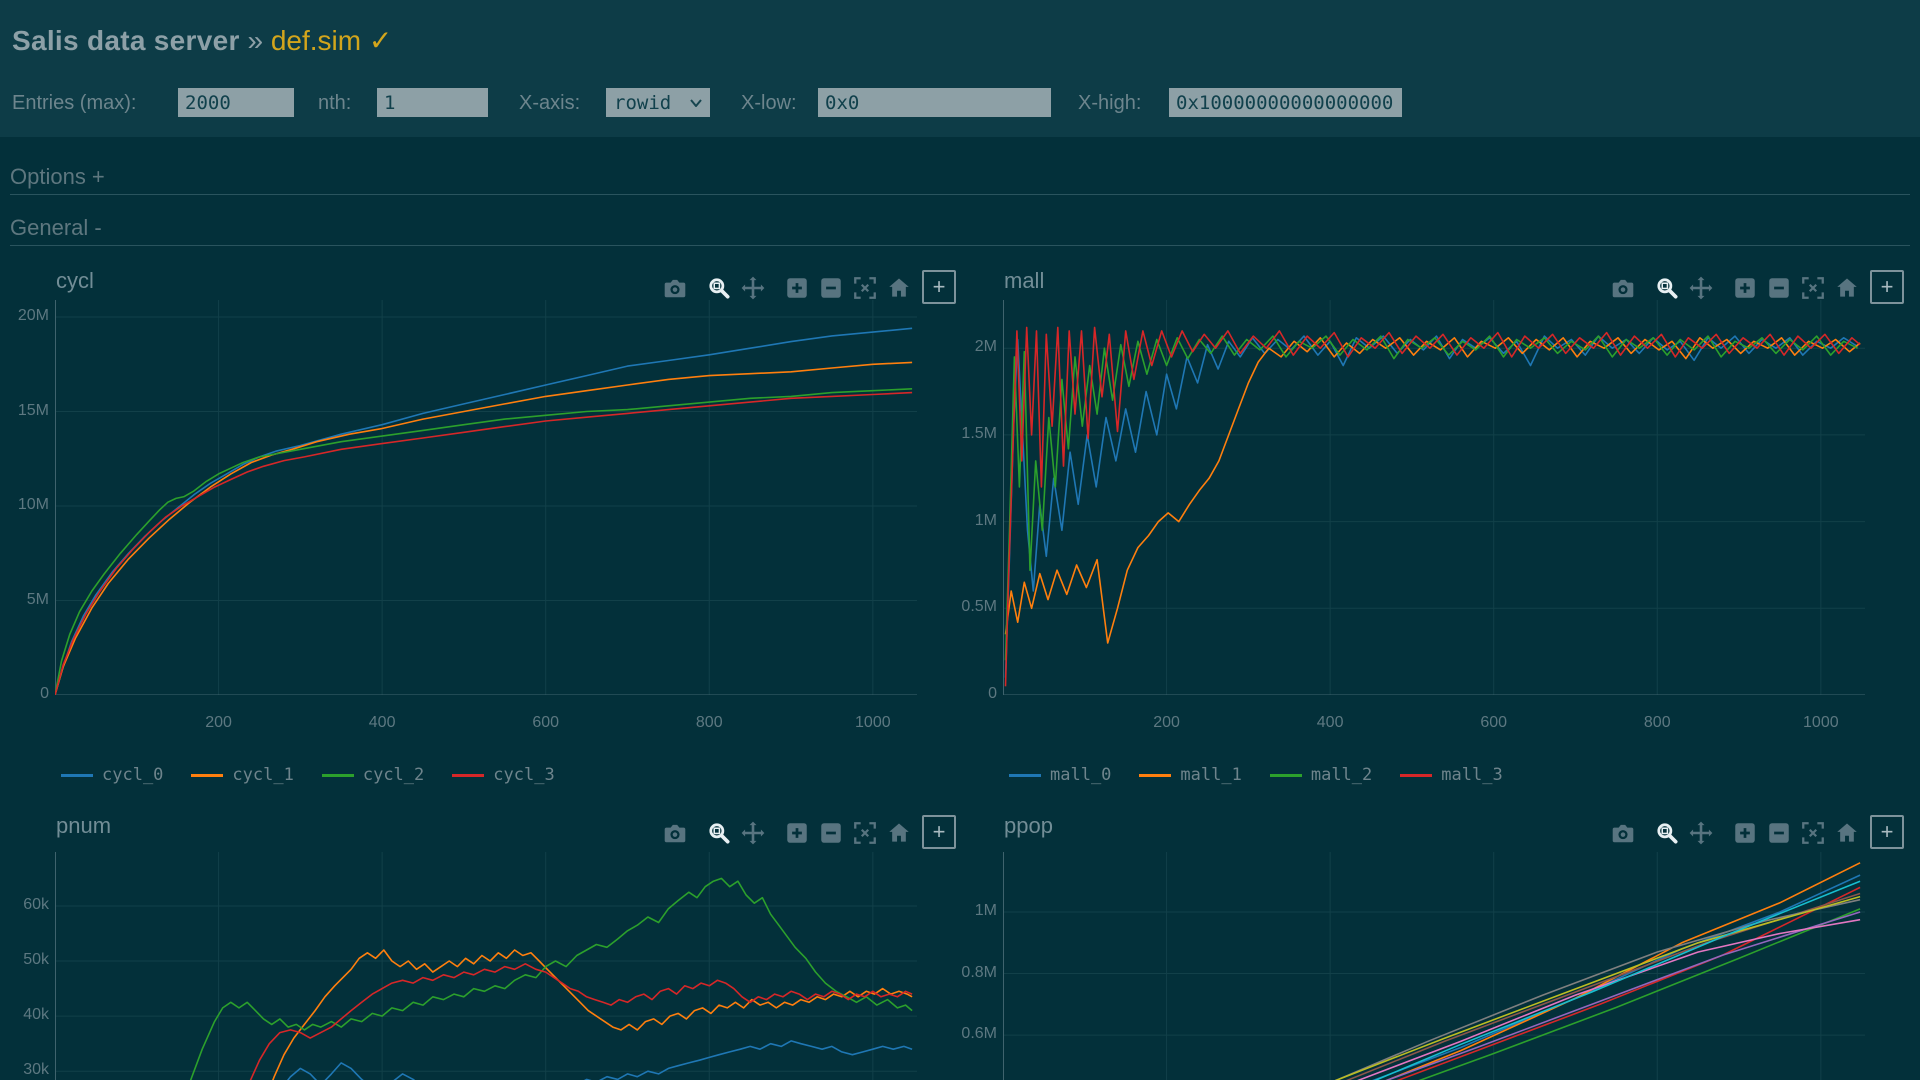 The height and width of the screenshot is (1080, 1920). I want to click on y-tick-label: 0.8M, so click(979, 972).